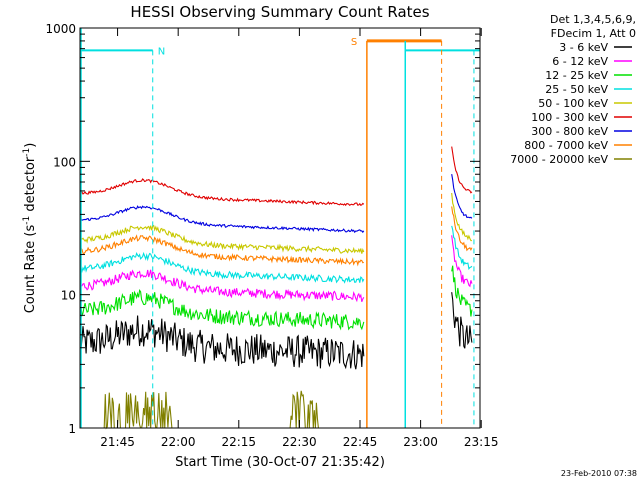  Describe the element at coordinates (72, 429) in the screenshot. I see `y-tick-label: 1` at that location.